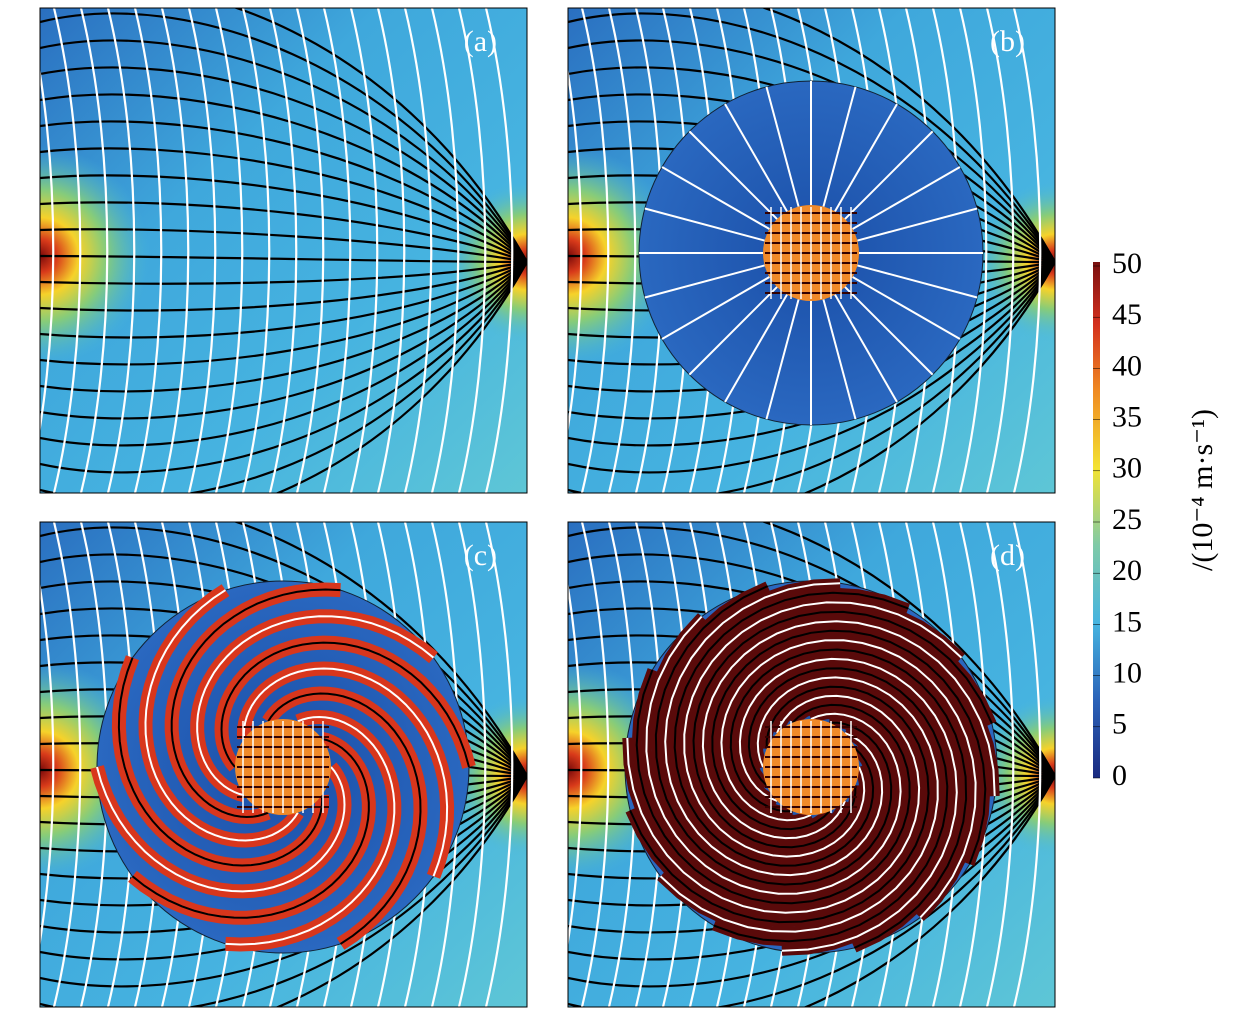  What do you see at coordinates (1127, 570) in the screenshot?
I see `colorbar-tick-label: 20` at bounding box center [1127, 570].